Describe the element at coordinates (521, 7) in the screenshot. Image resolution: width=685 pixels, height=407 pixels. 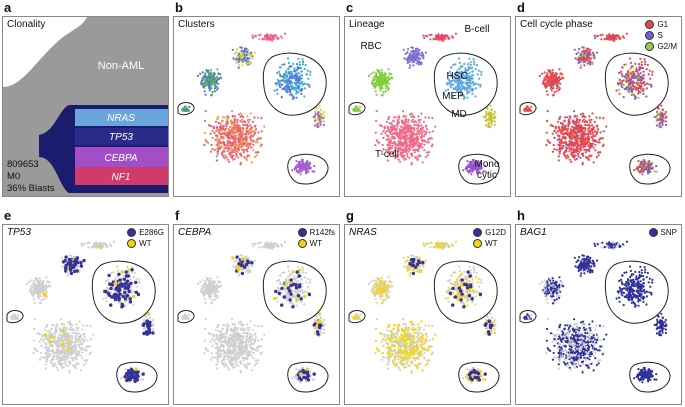
I see `panel-letter: d` at that location.